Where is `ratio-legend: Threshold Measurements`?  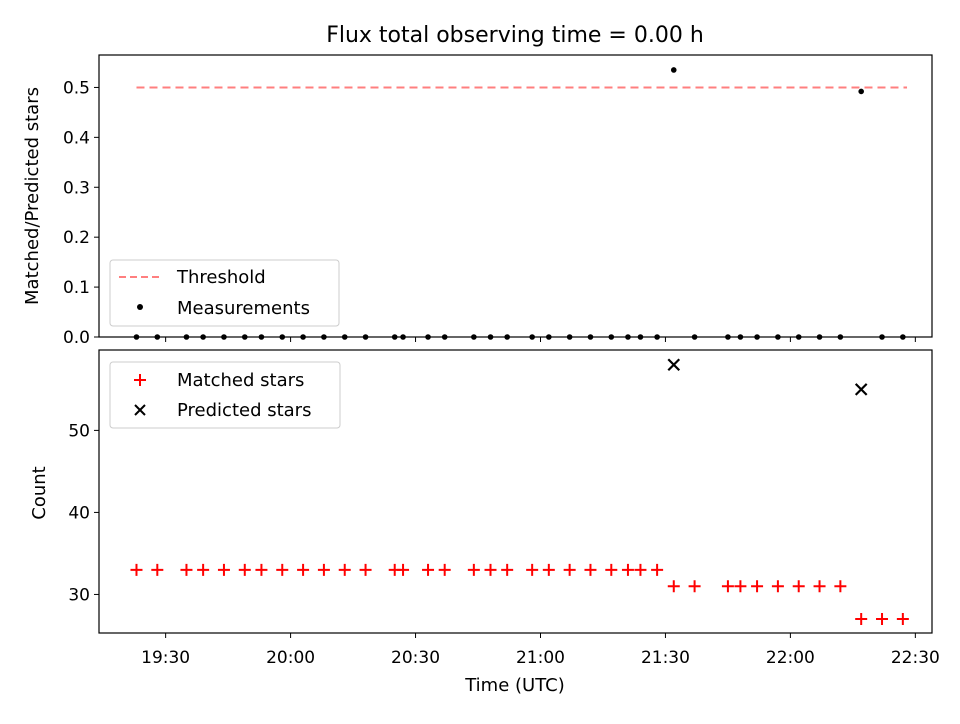
ratio-legend: Threshold Measurements is located at coordinates (224, 293).